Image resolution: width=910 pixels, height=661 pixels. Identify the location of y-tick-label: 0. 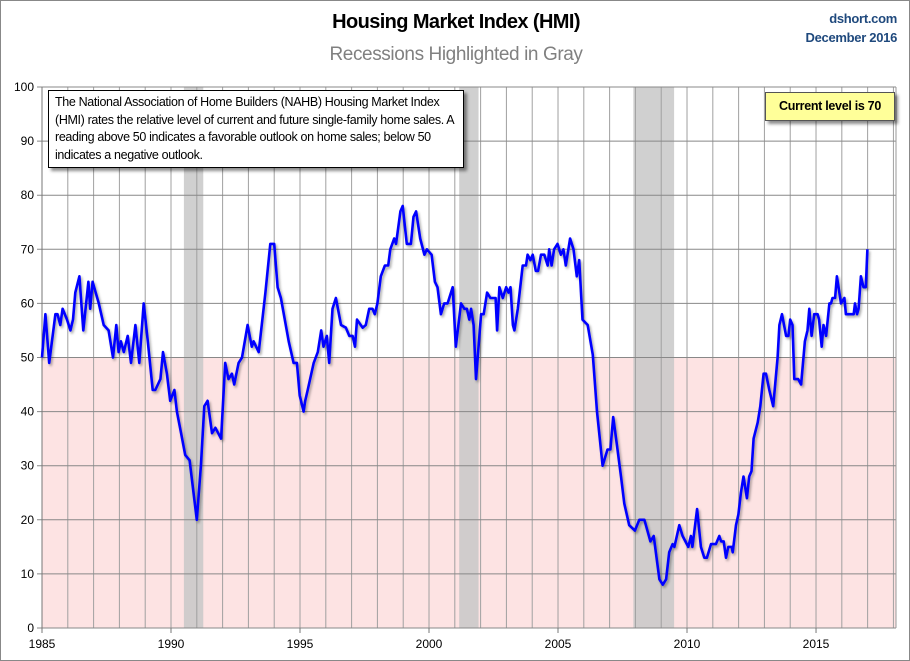
(30, 628).